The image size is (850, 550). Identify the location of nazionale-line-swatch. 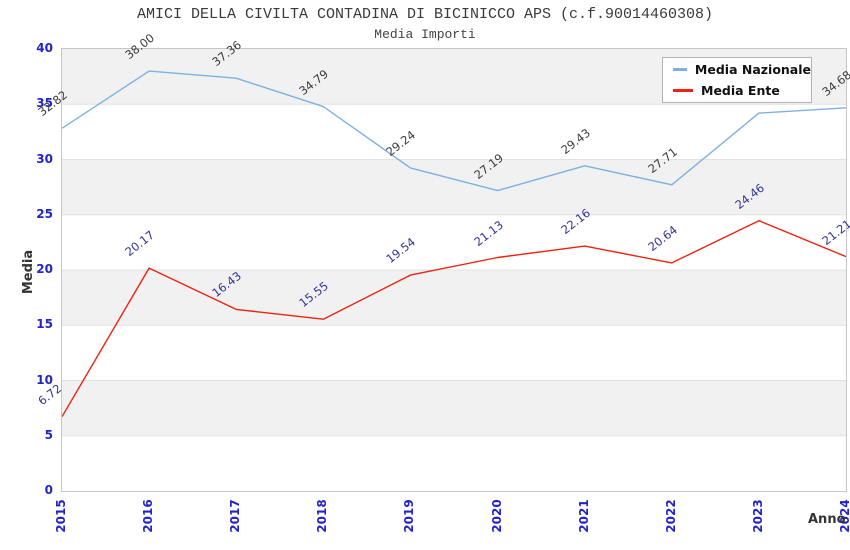
(680, 69).